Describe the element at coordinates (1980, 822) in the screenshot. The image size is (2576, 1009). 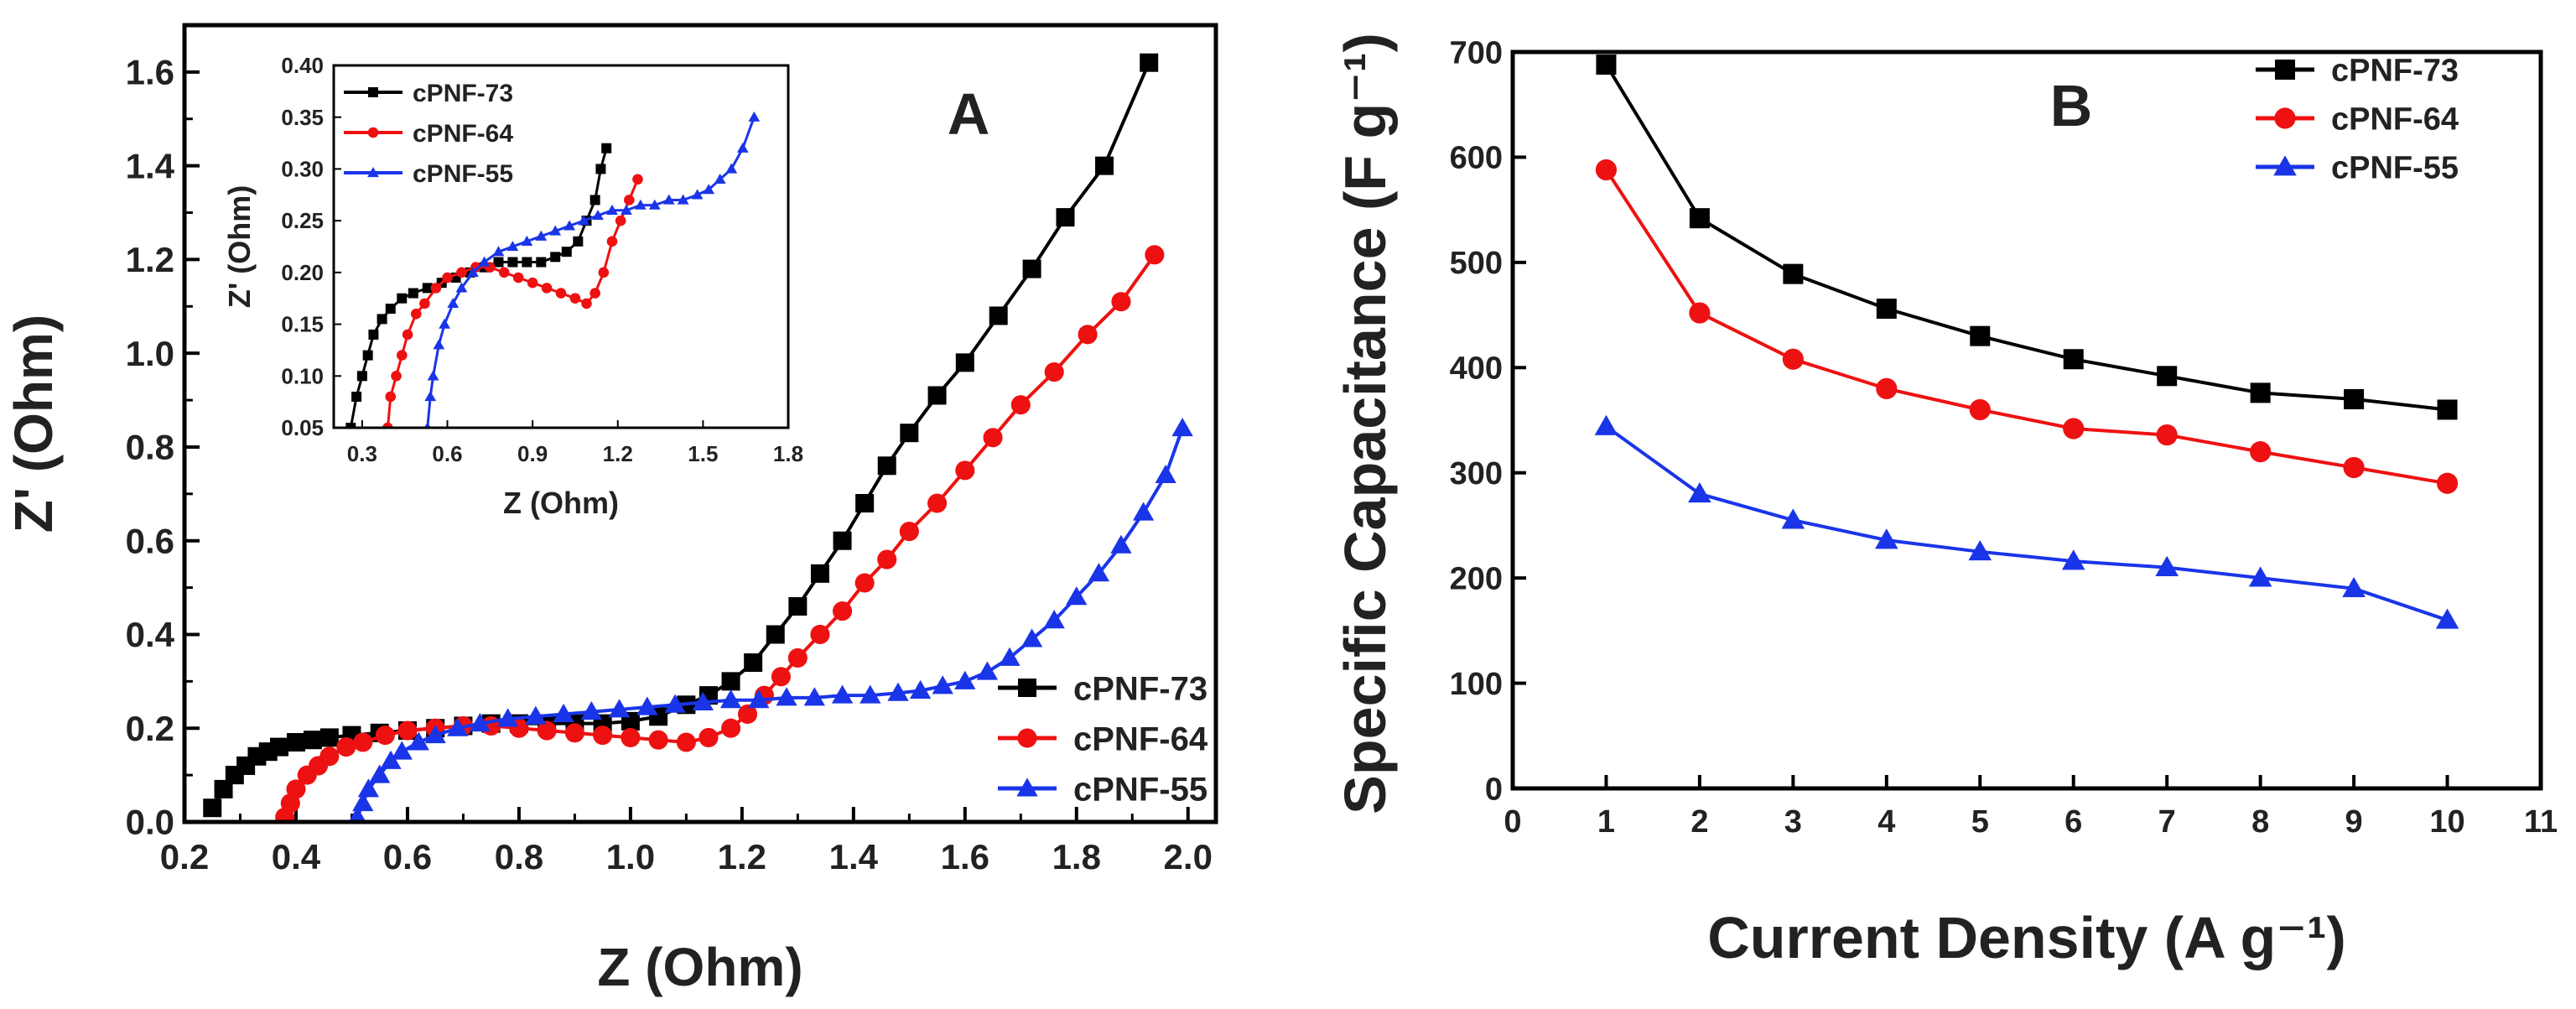
I see `x-tick-label: 5` at that location.